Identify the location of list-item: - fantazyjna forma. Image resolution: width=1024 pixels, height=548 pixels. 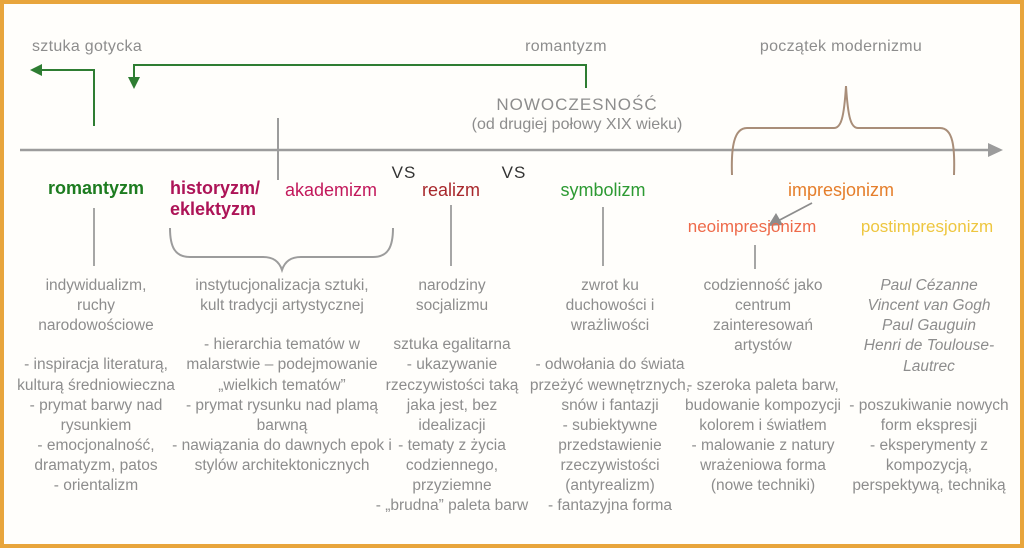
(610, 506).